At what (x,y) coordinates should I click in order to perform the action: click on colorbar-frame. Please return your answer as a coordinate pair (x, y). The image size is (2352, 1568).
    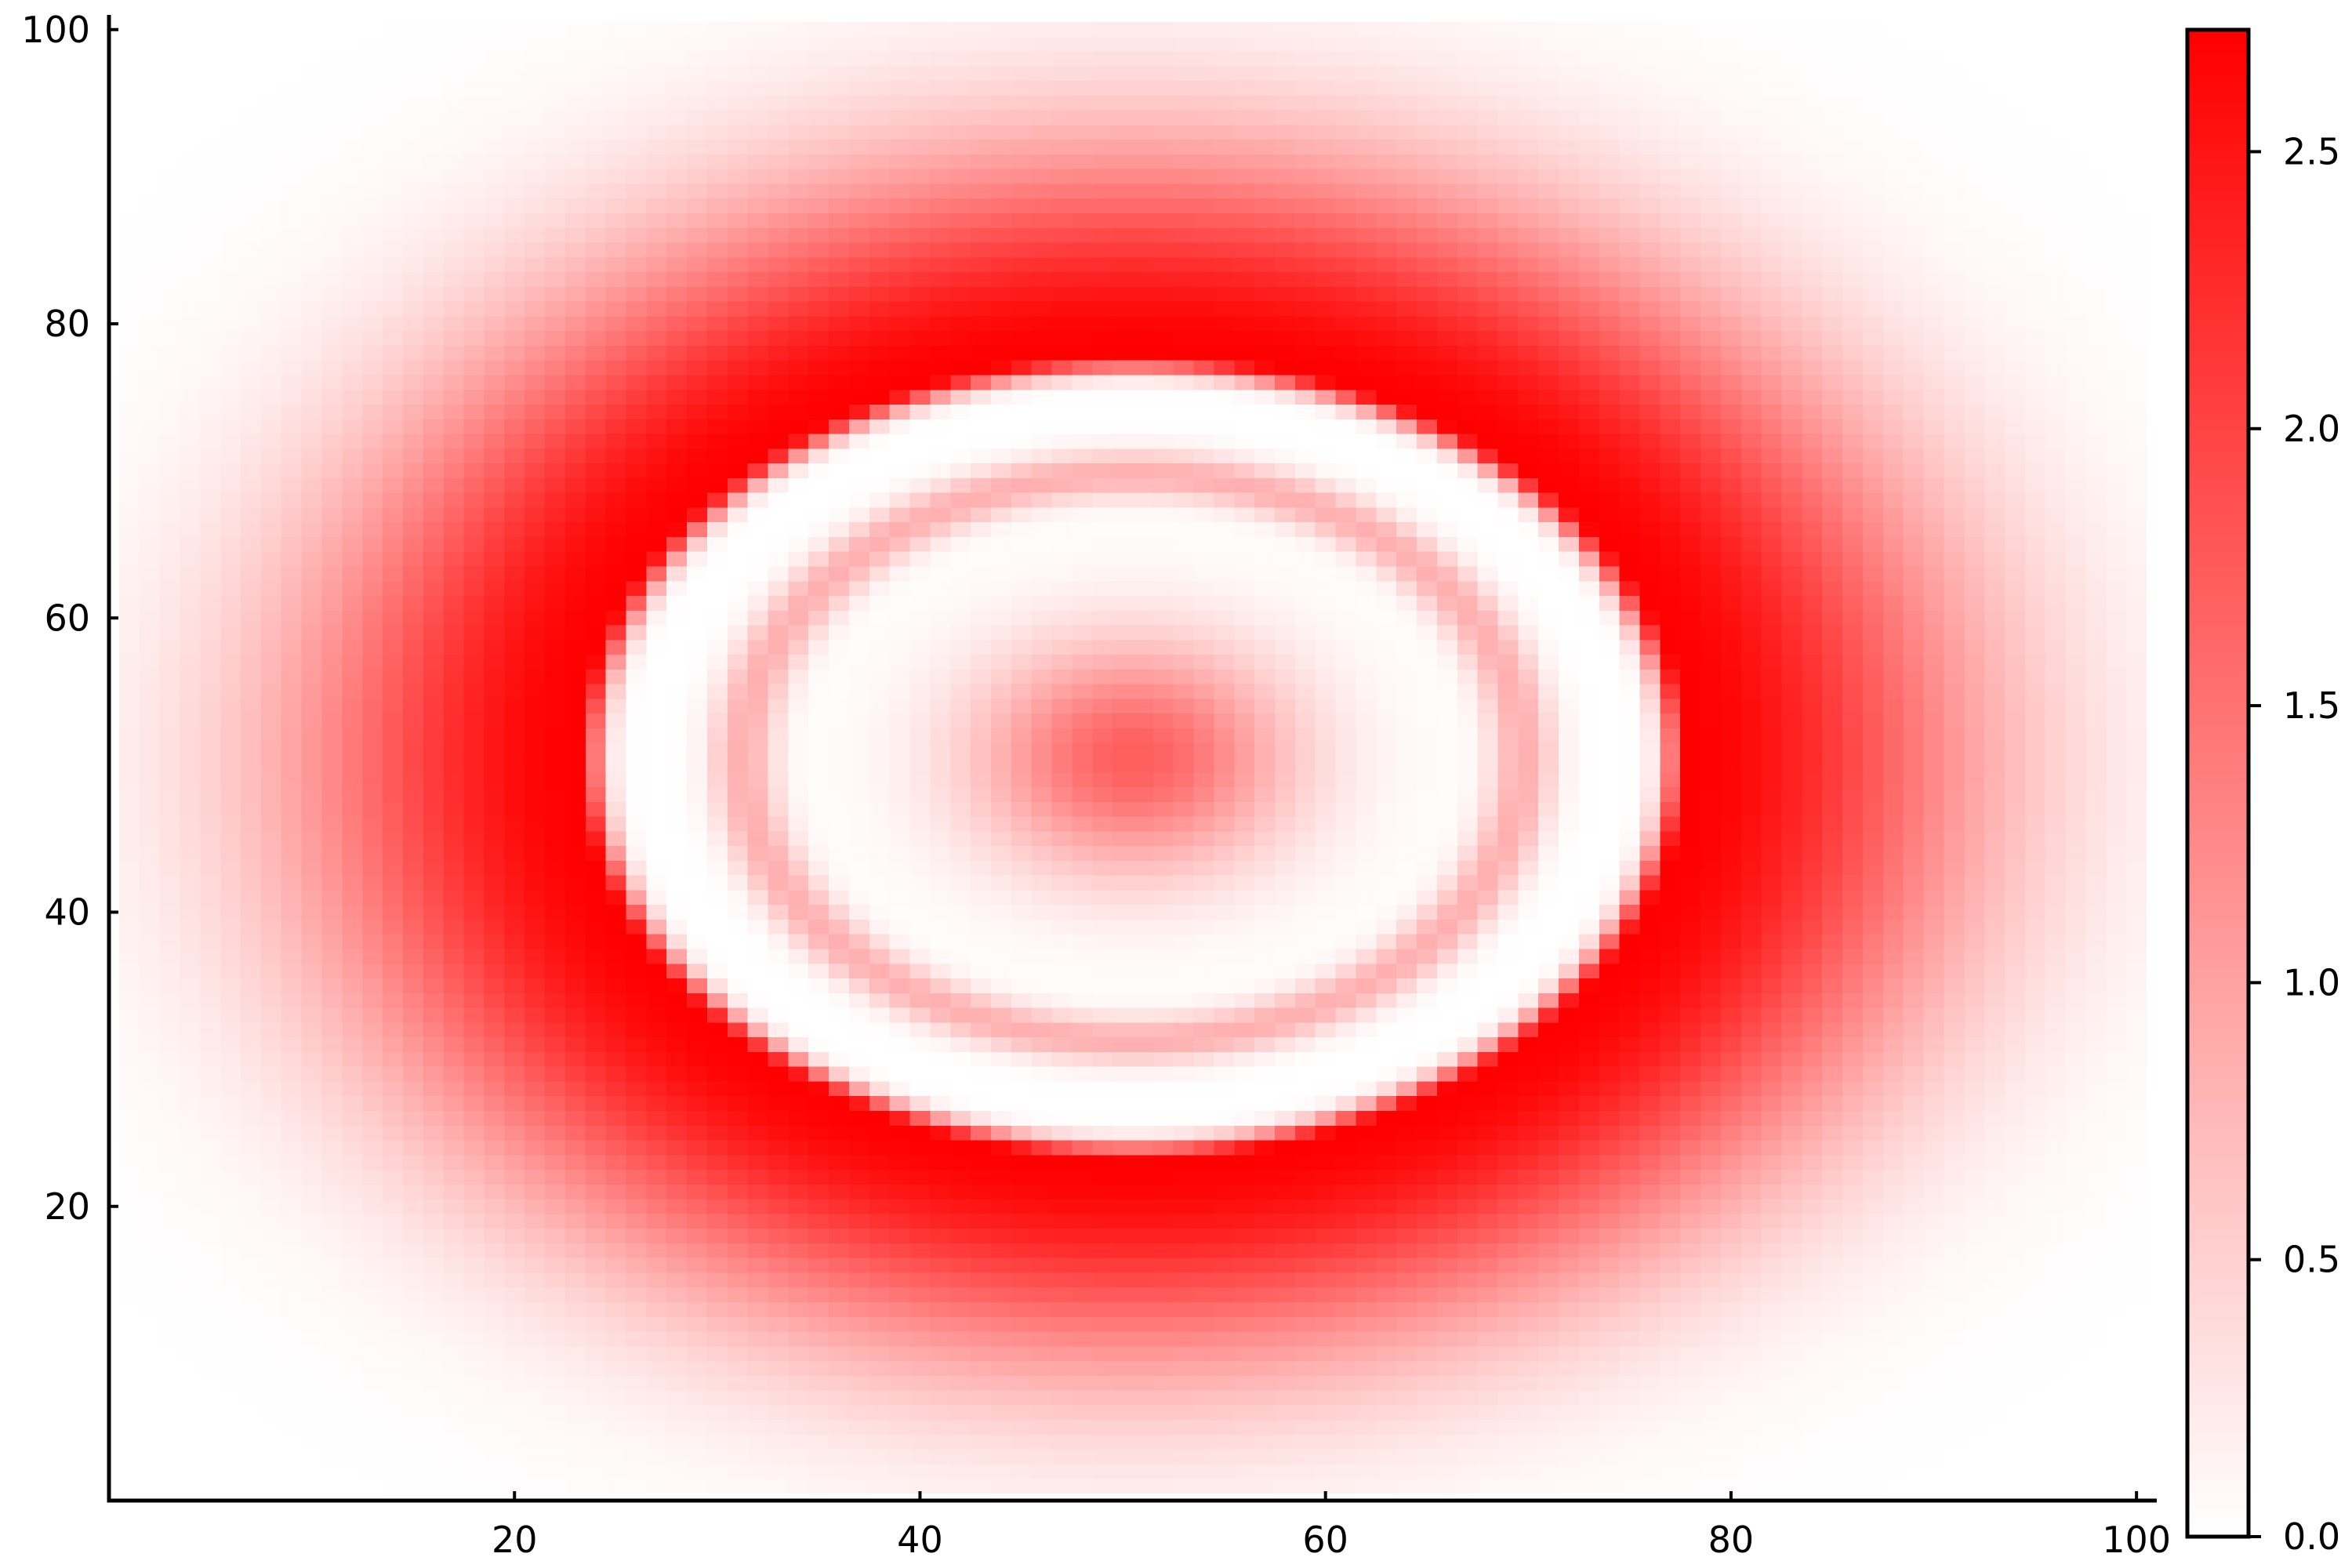
    Looking at the image, I should click on (2218, 783).